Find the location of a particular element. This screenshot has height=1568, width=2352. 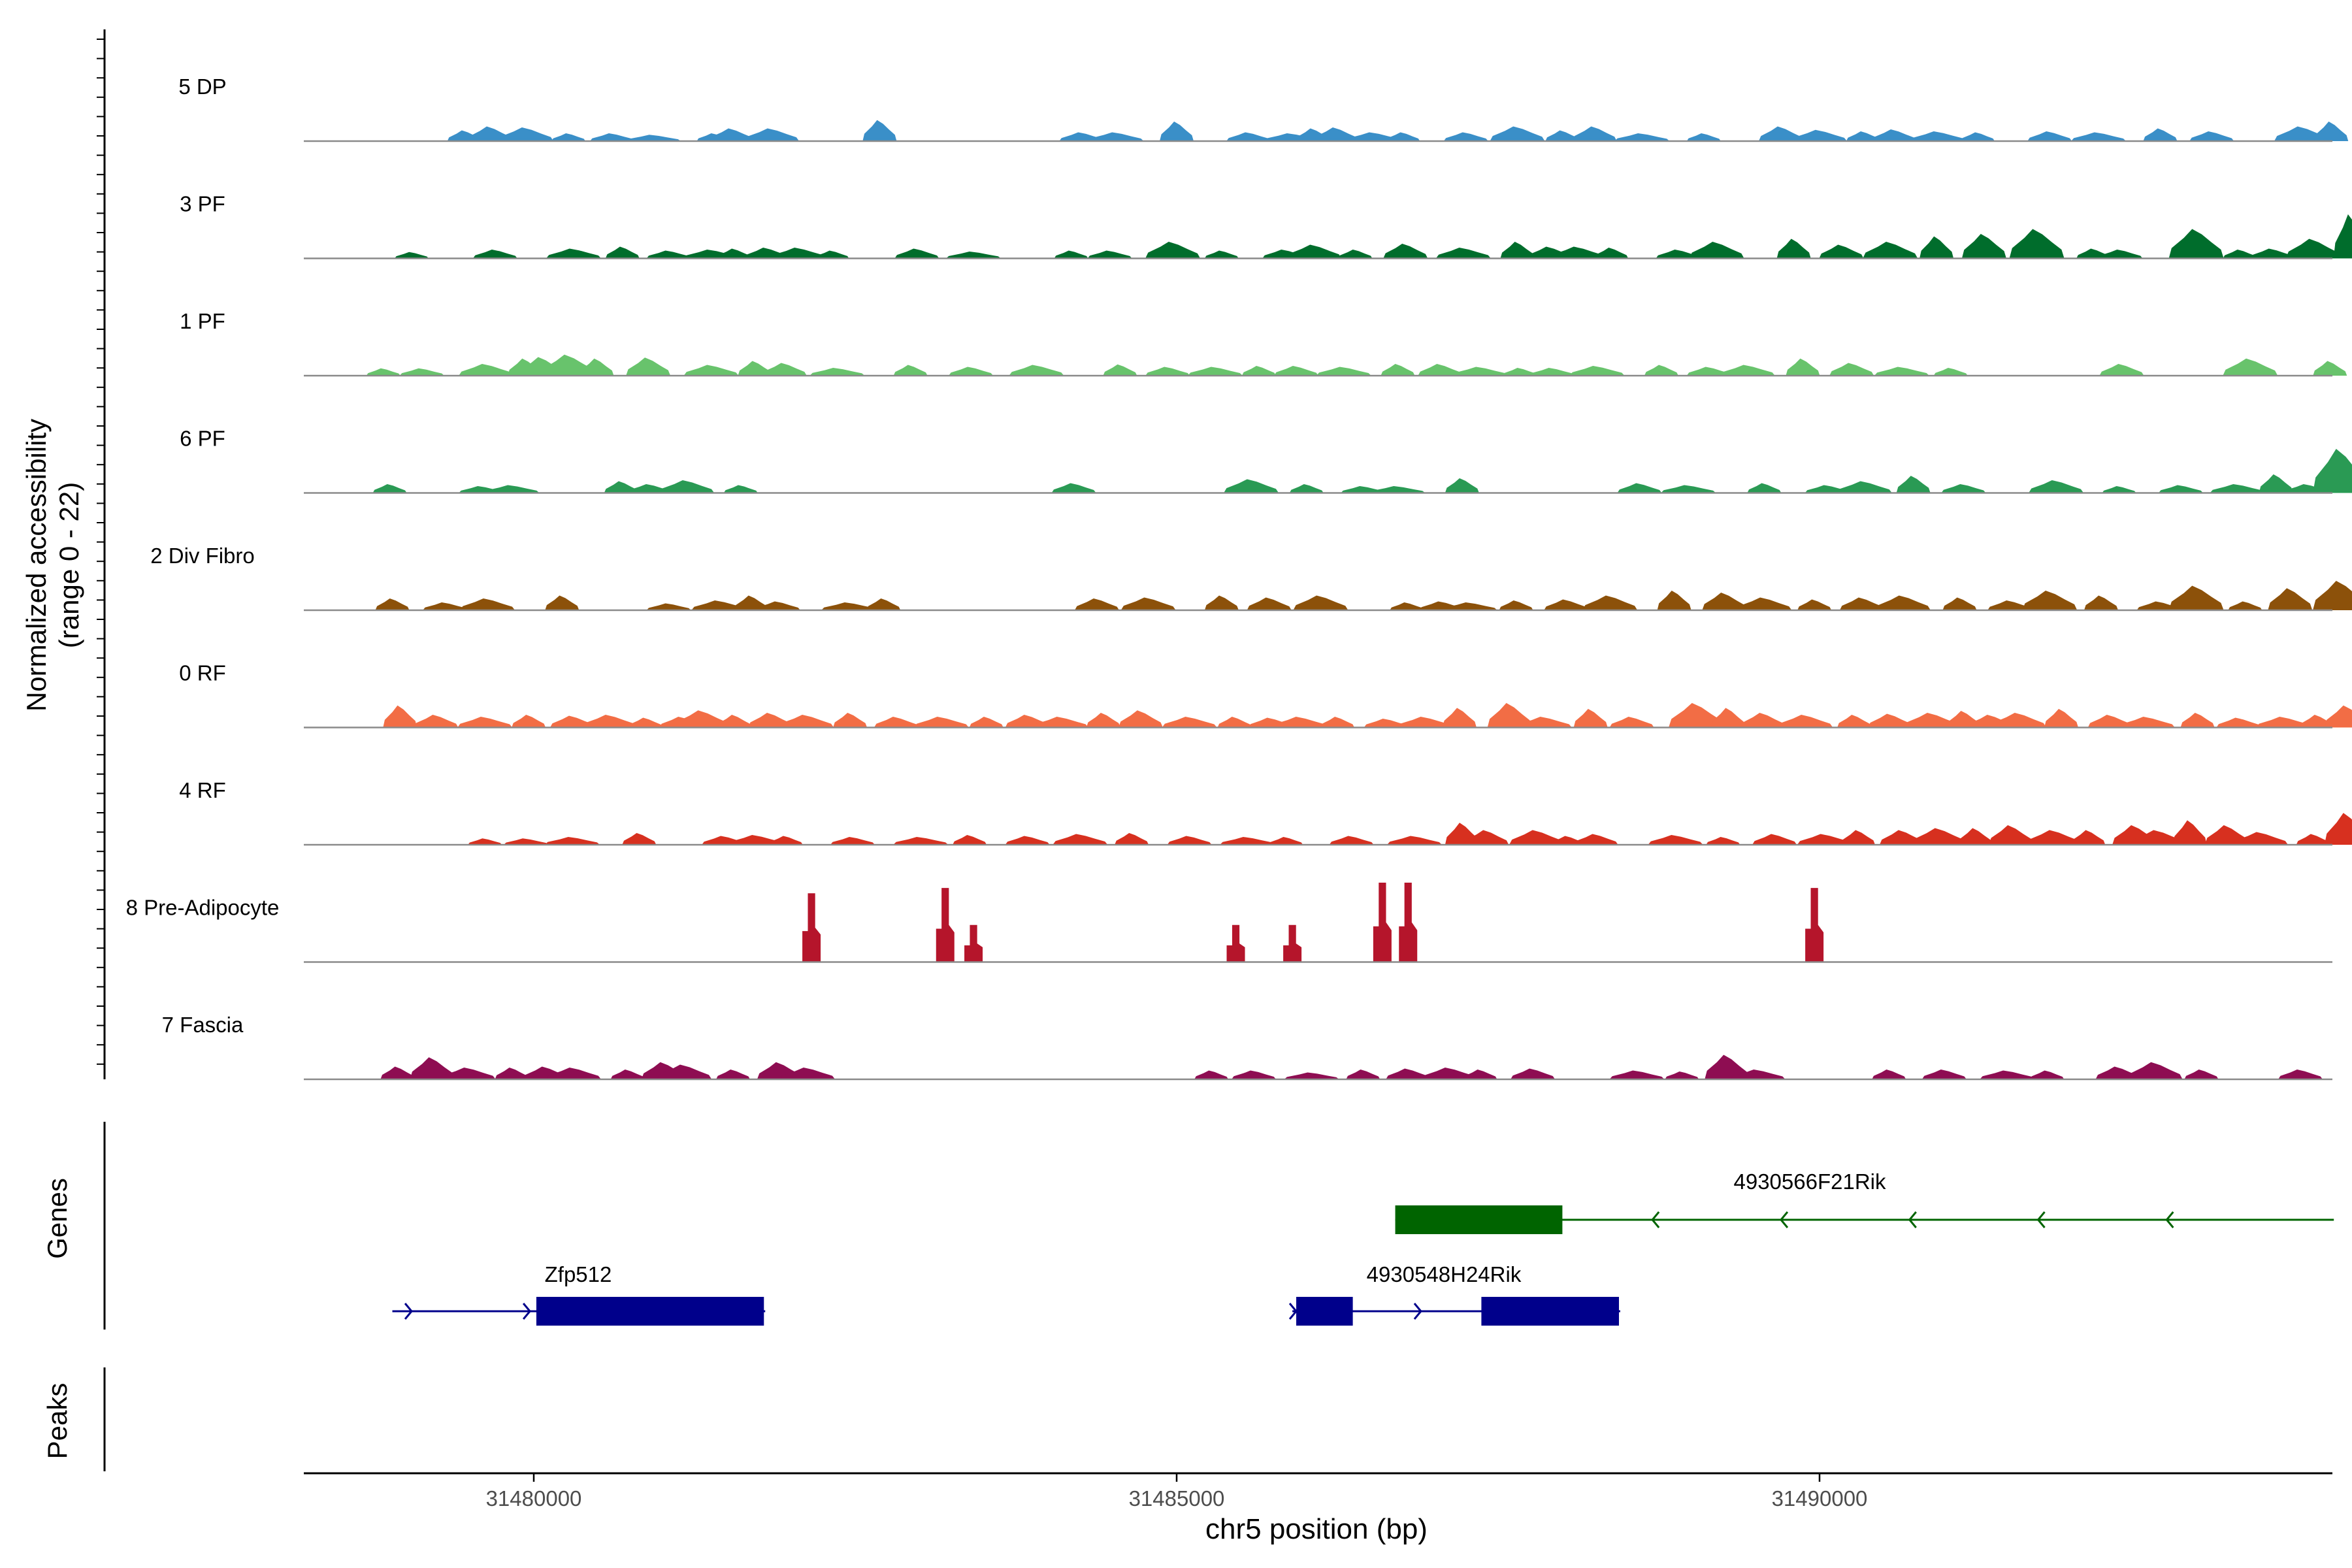

track-label: 0 RF is located at coordinates (202, 673).